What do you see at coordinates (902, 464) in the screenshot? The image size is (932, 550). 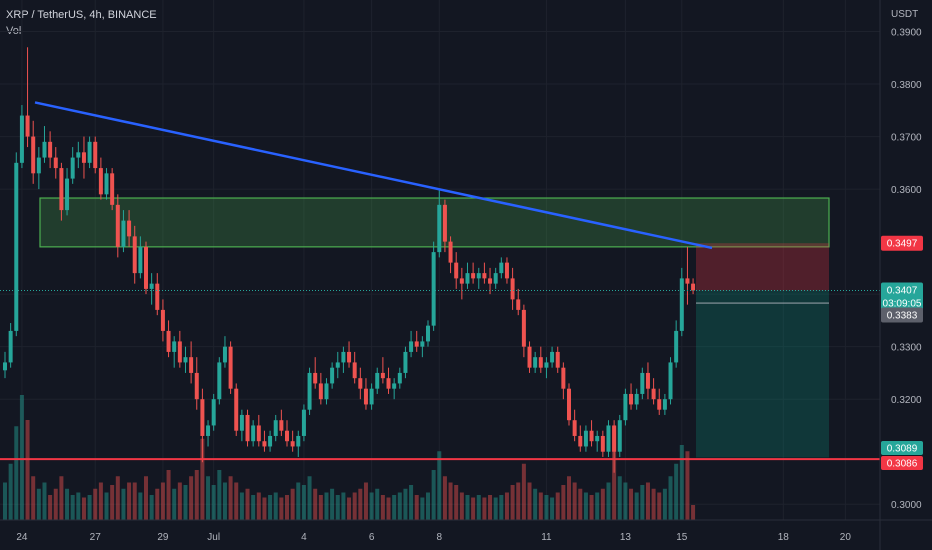 I see `target-lower-price: 0.3086` at bounding box center [902, 464].